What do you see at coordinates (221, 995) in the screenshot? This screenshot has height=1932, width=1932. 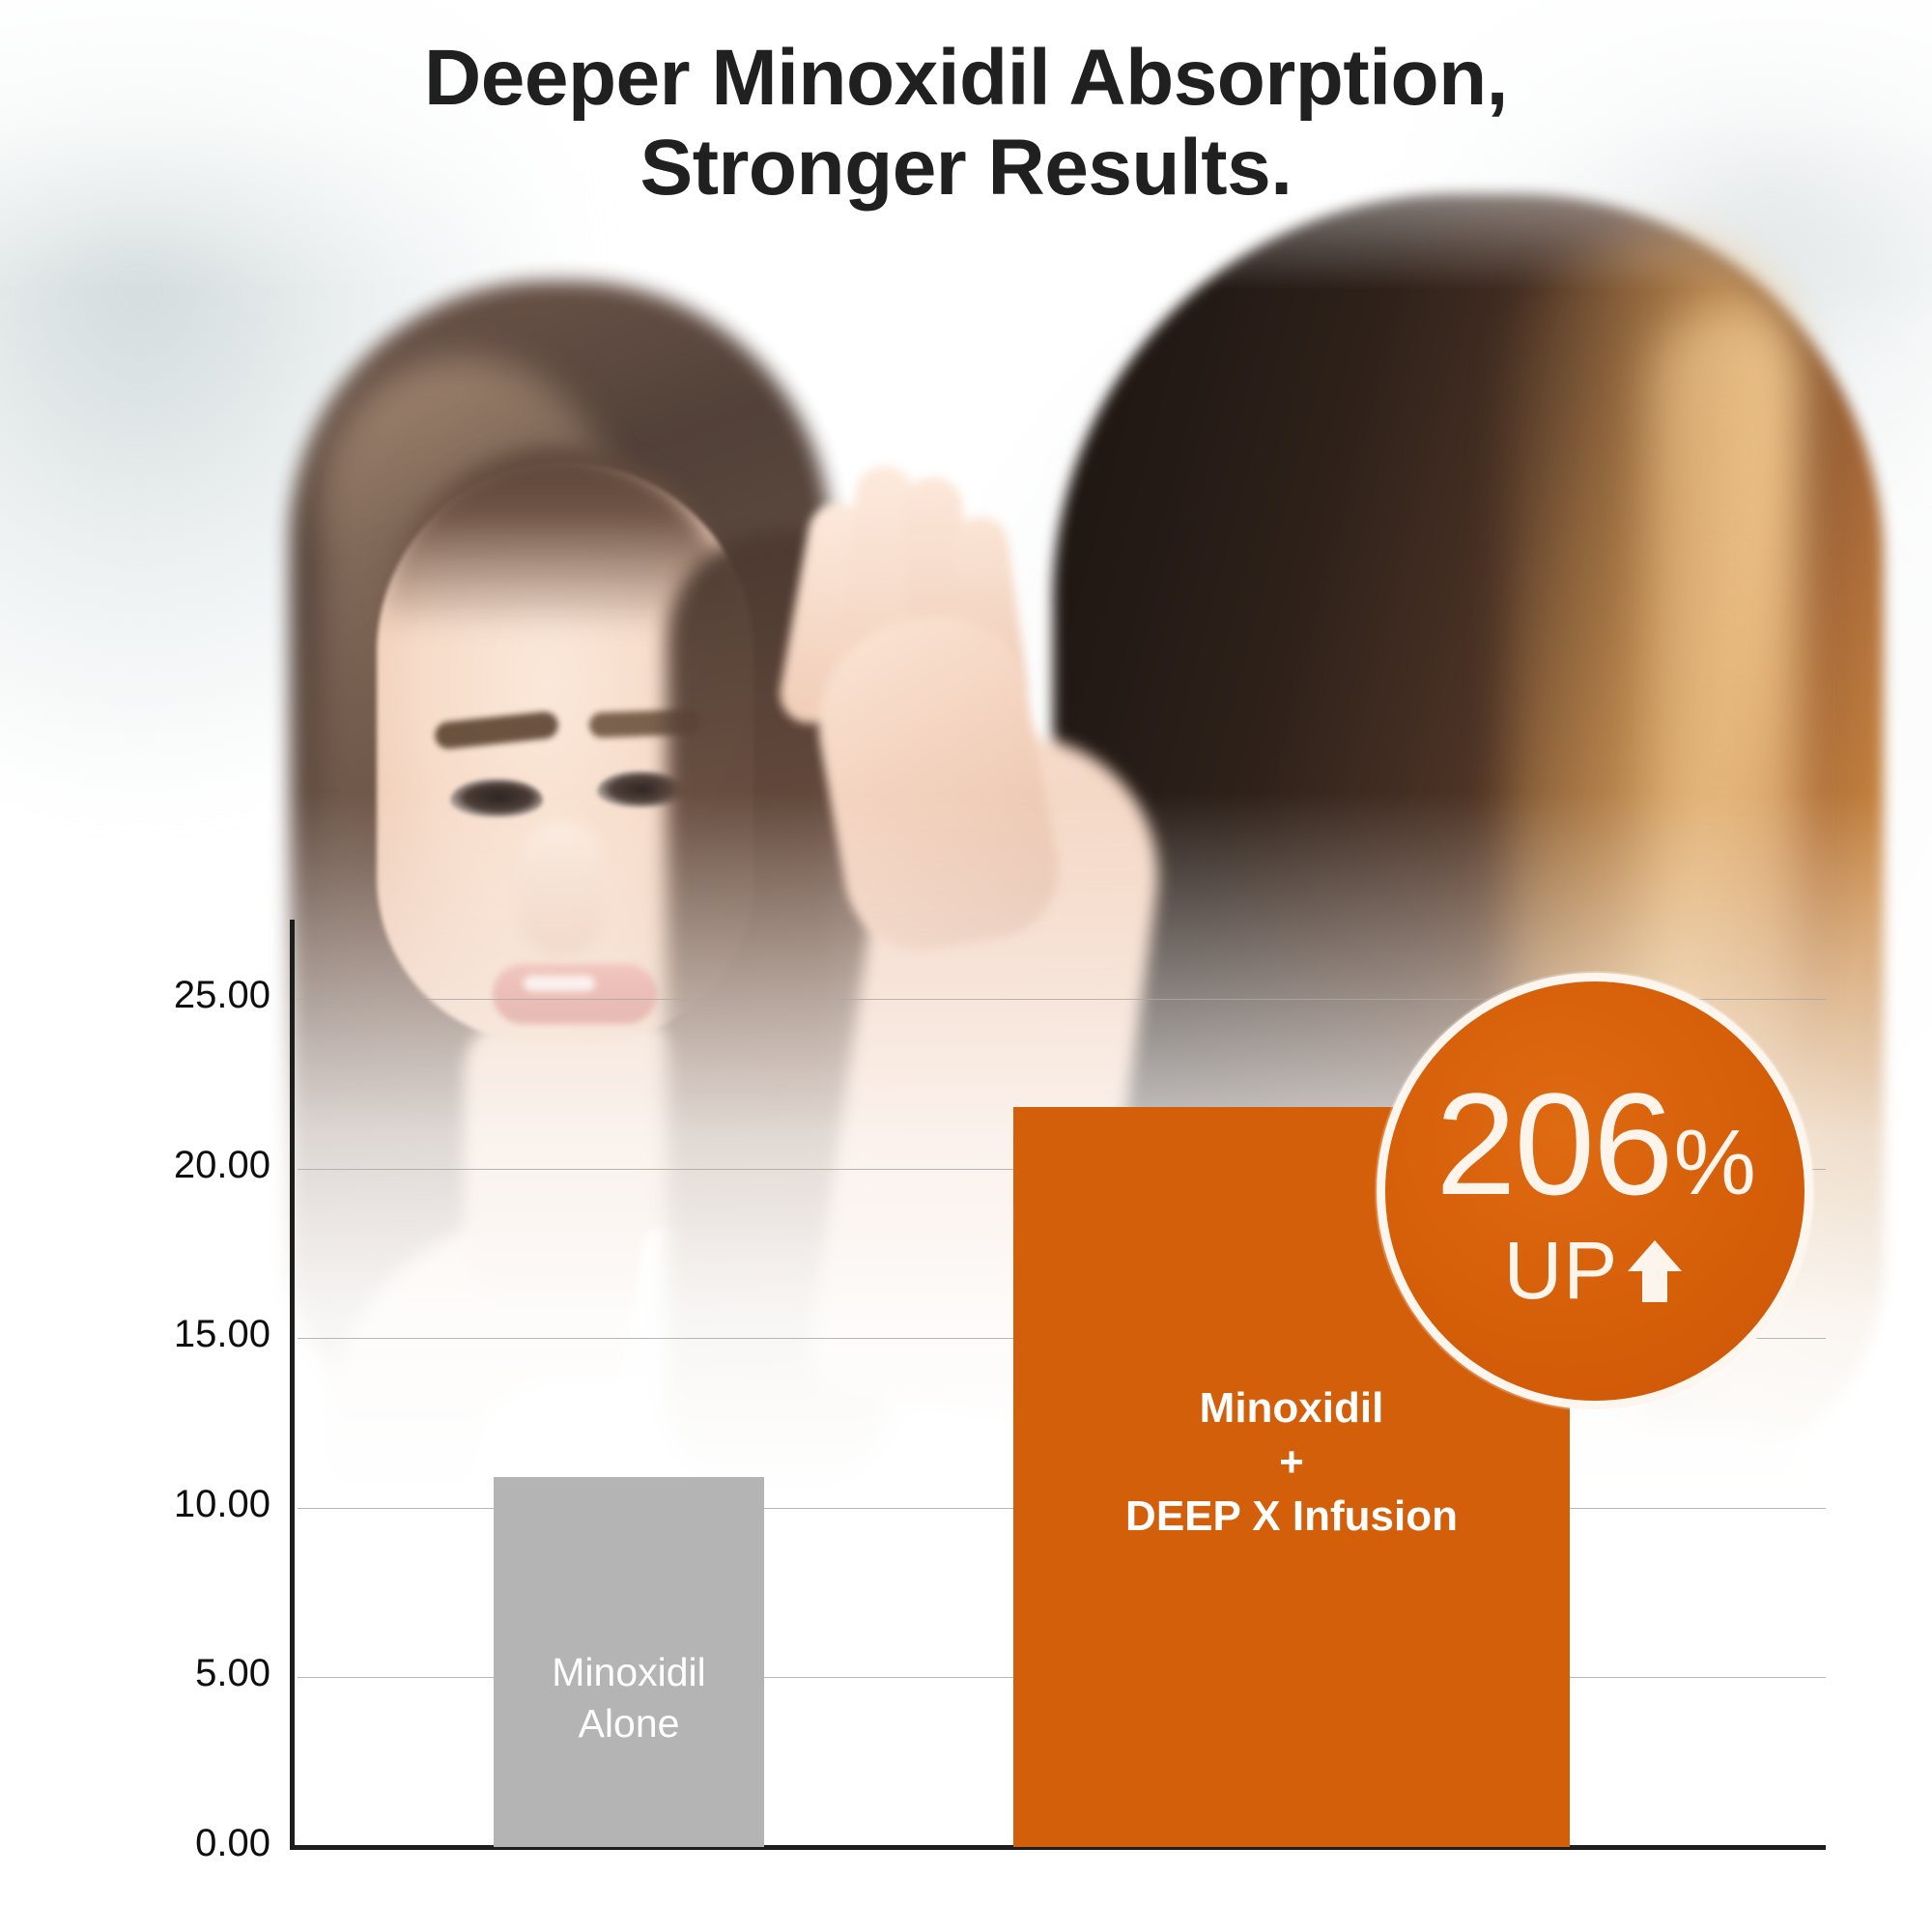 I see `y-axis-tick: 25.00` at bounding box center [221, 995].